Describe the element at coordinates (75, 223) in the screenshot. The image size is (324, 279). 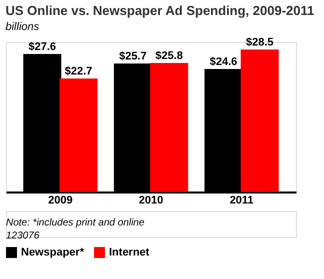
I see `text: Note: *includes print and online` at that location.